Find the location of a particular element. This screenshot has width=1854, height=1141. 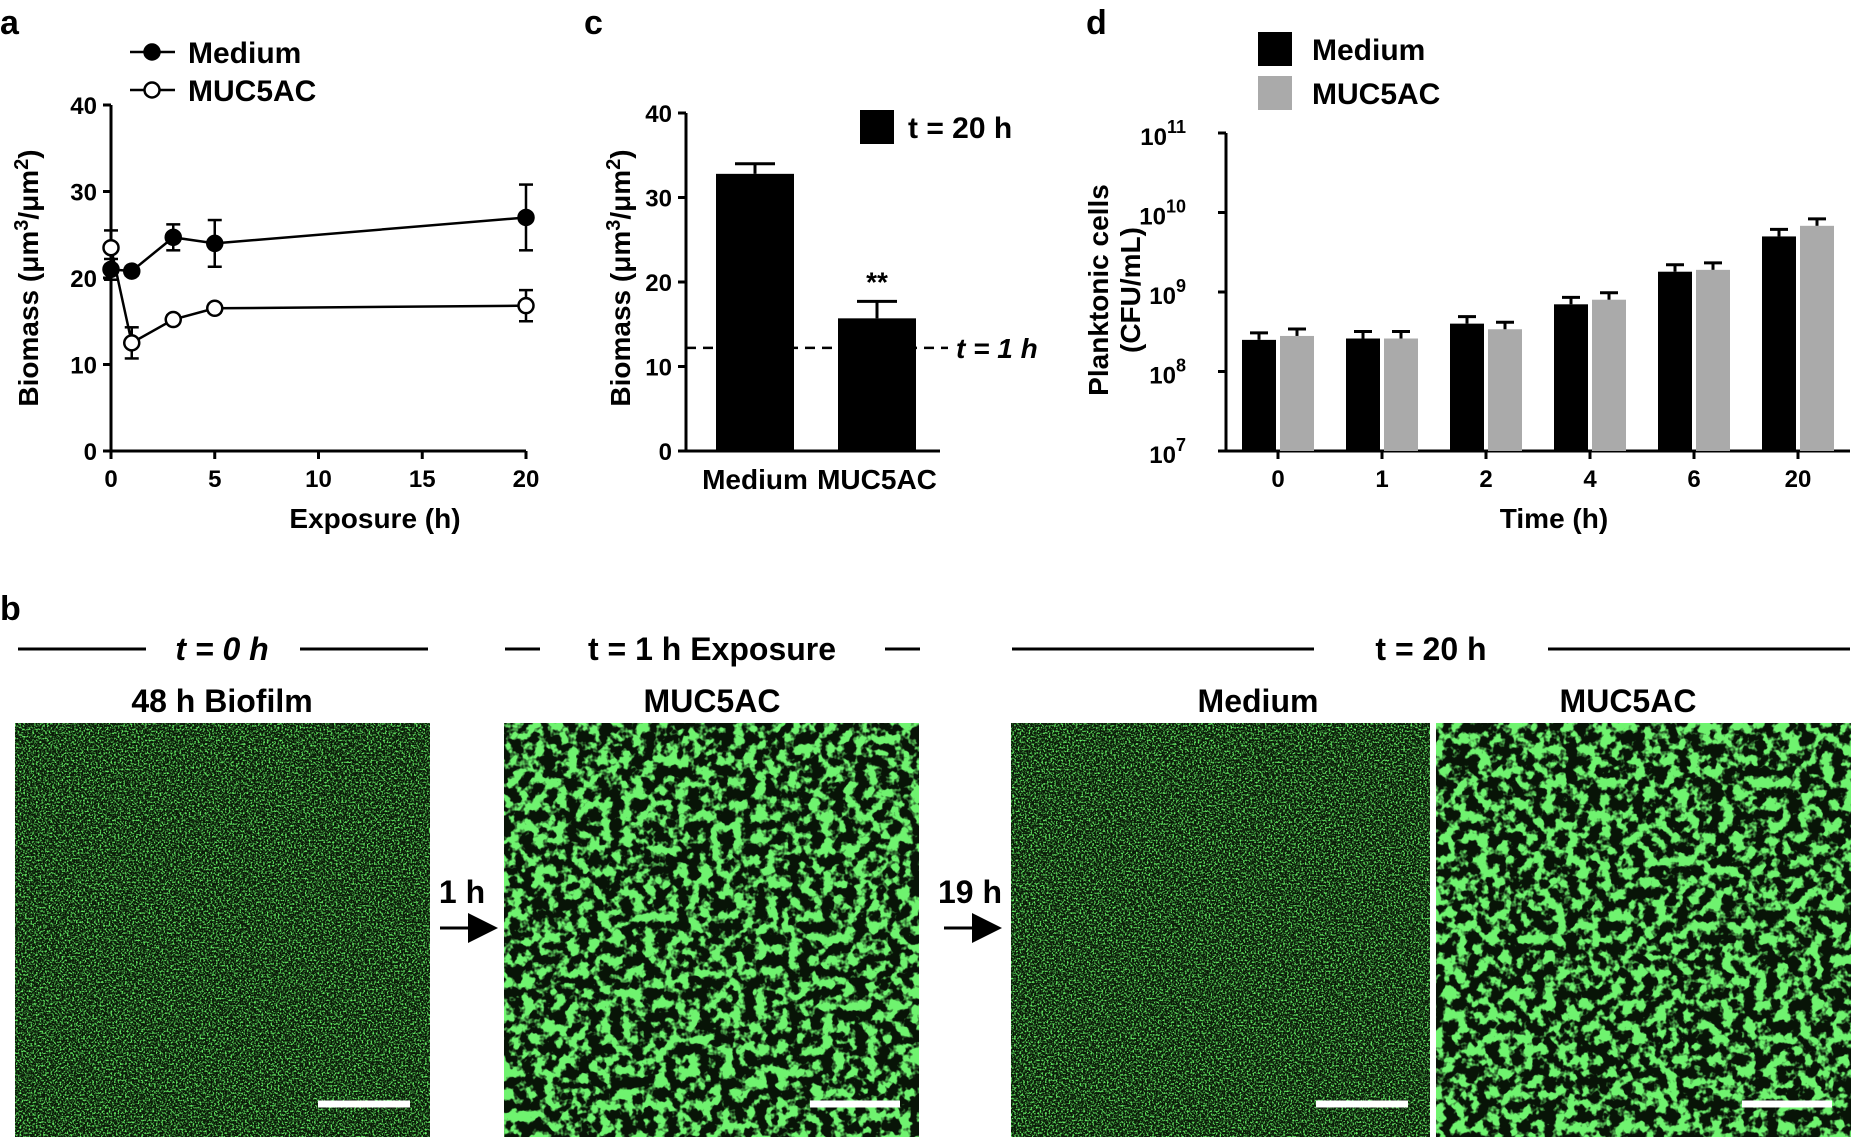

image2-title: MUC5AC is located at coordinates (712, 701).